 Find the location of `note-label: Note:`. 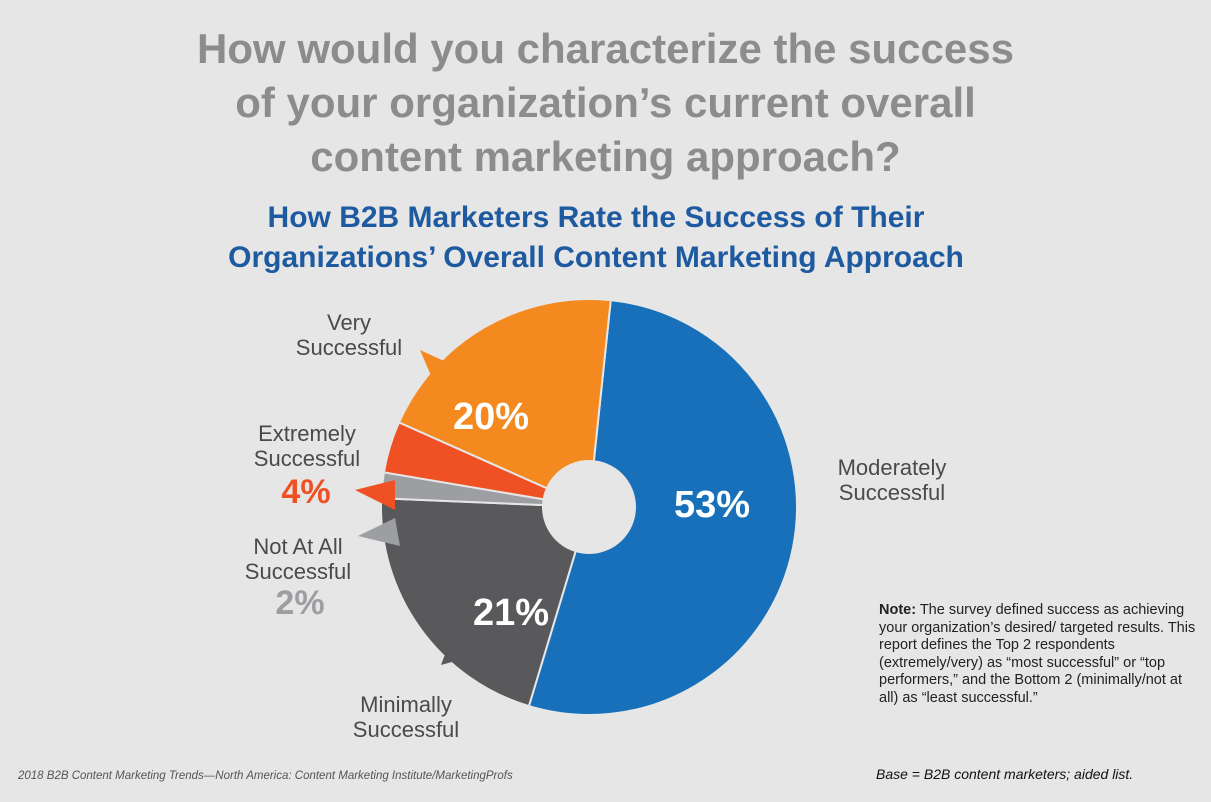

note-label: Note: is located at coordinates (898, 610).